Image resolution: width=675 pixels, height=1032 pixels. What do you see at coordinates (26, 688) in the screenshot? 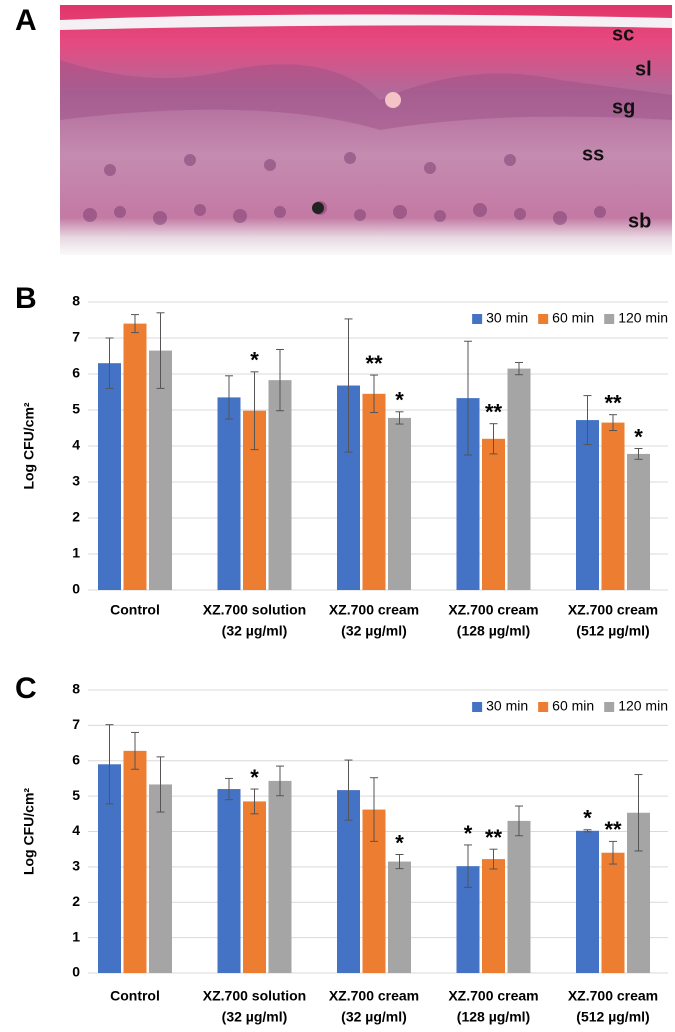
I see `panel-label: C` at bounding box center [26, 688].